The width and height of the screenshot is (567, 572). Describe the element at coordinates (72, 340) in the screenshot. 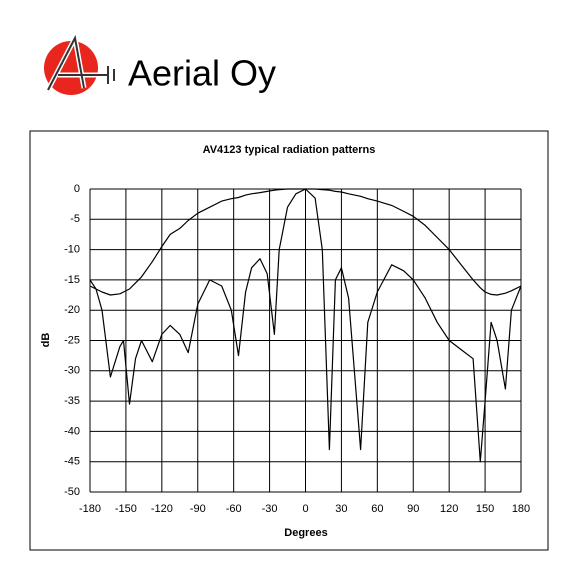

I see `y-tick-label: -25` at that location.